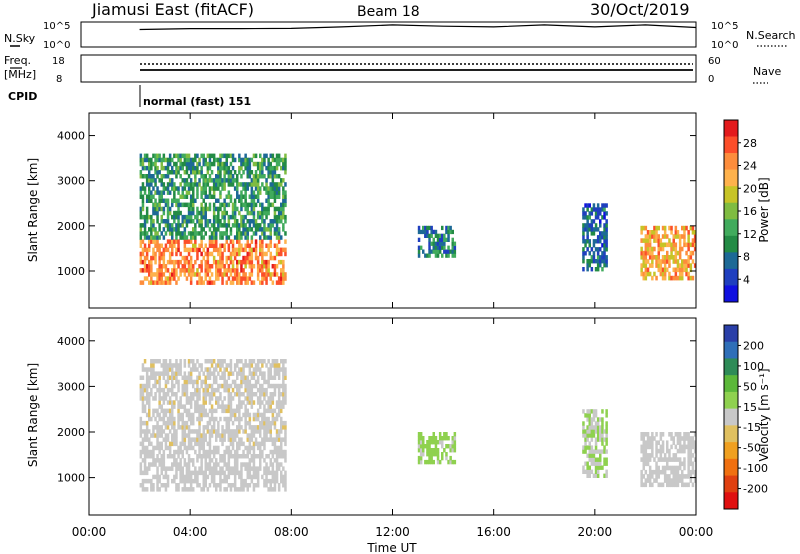  Describe the element at coordinates (750, 407) in the screenshot. I see `velocity-cbar-tick-label-3: 15` at that location.